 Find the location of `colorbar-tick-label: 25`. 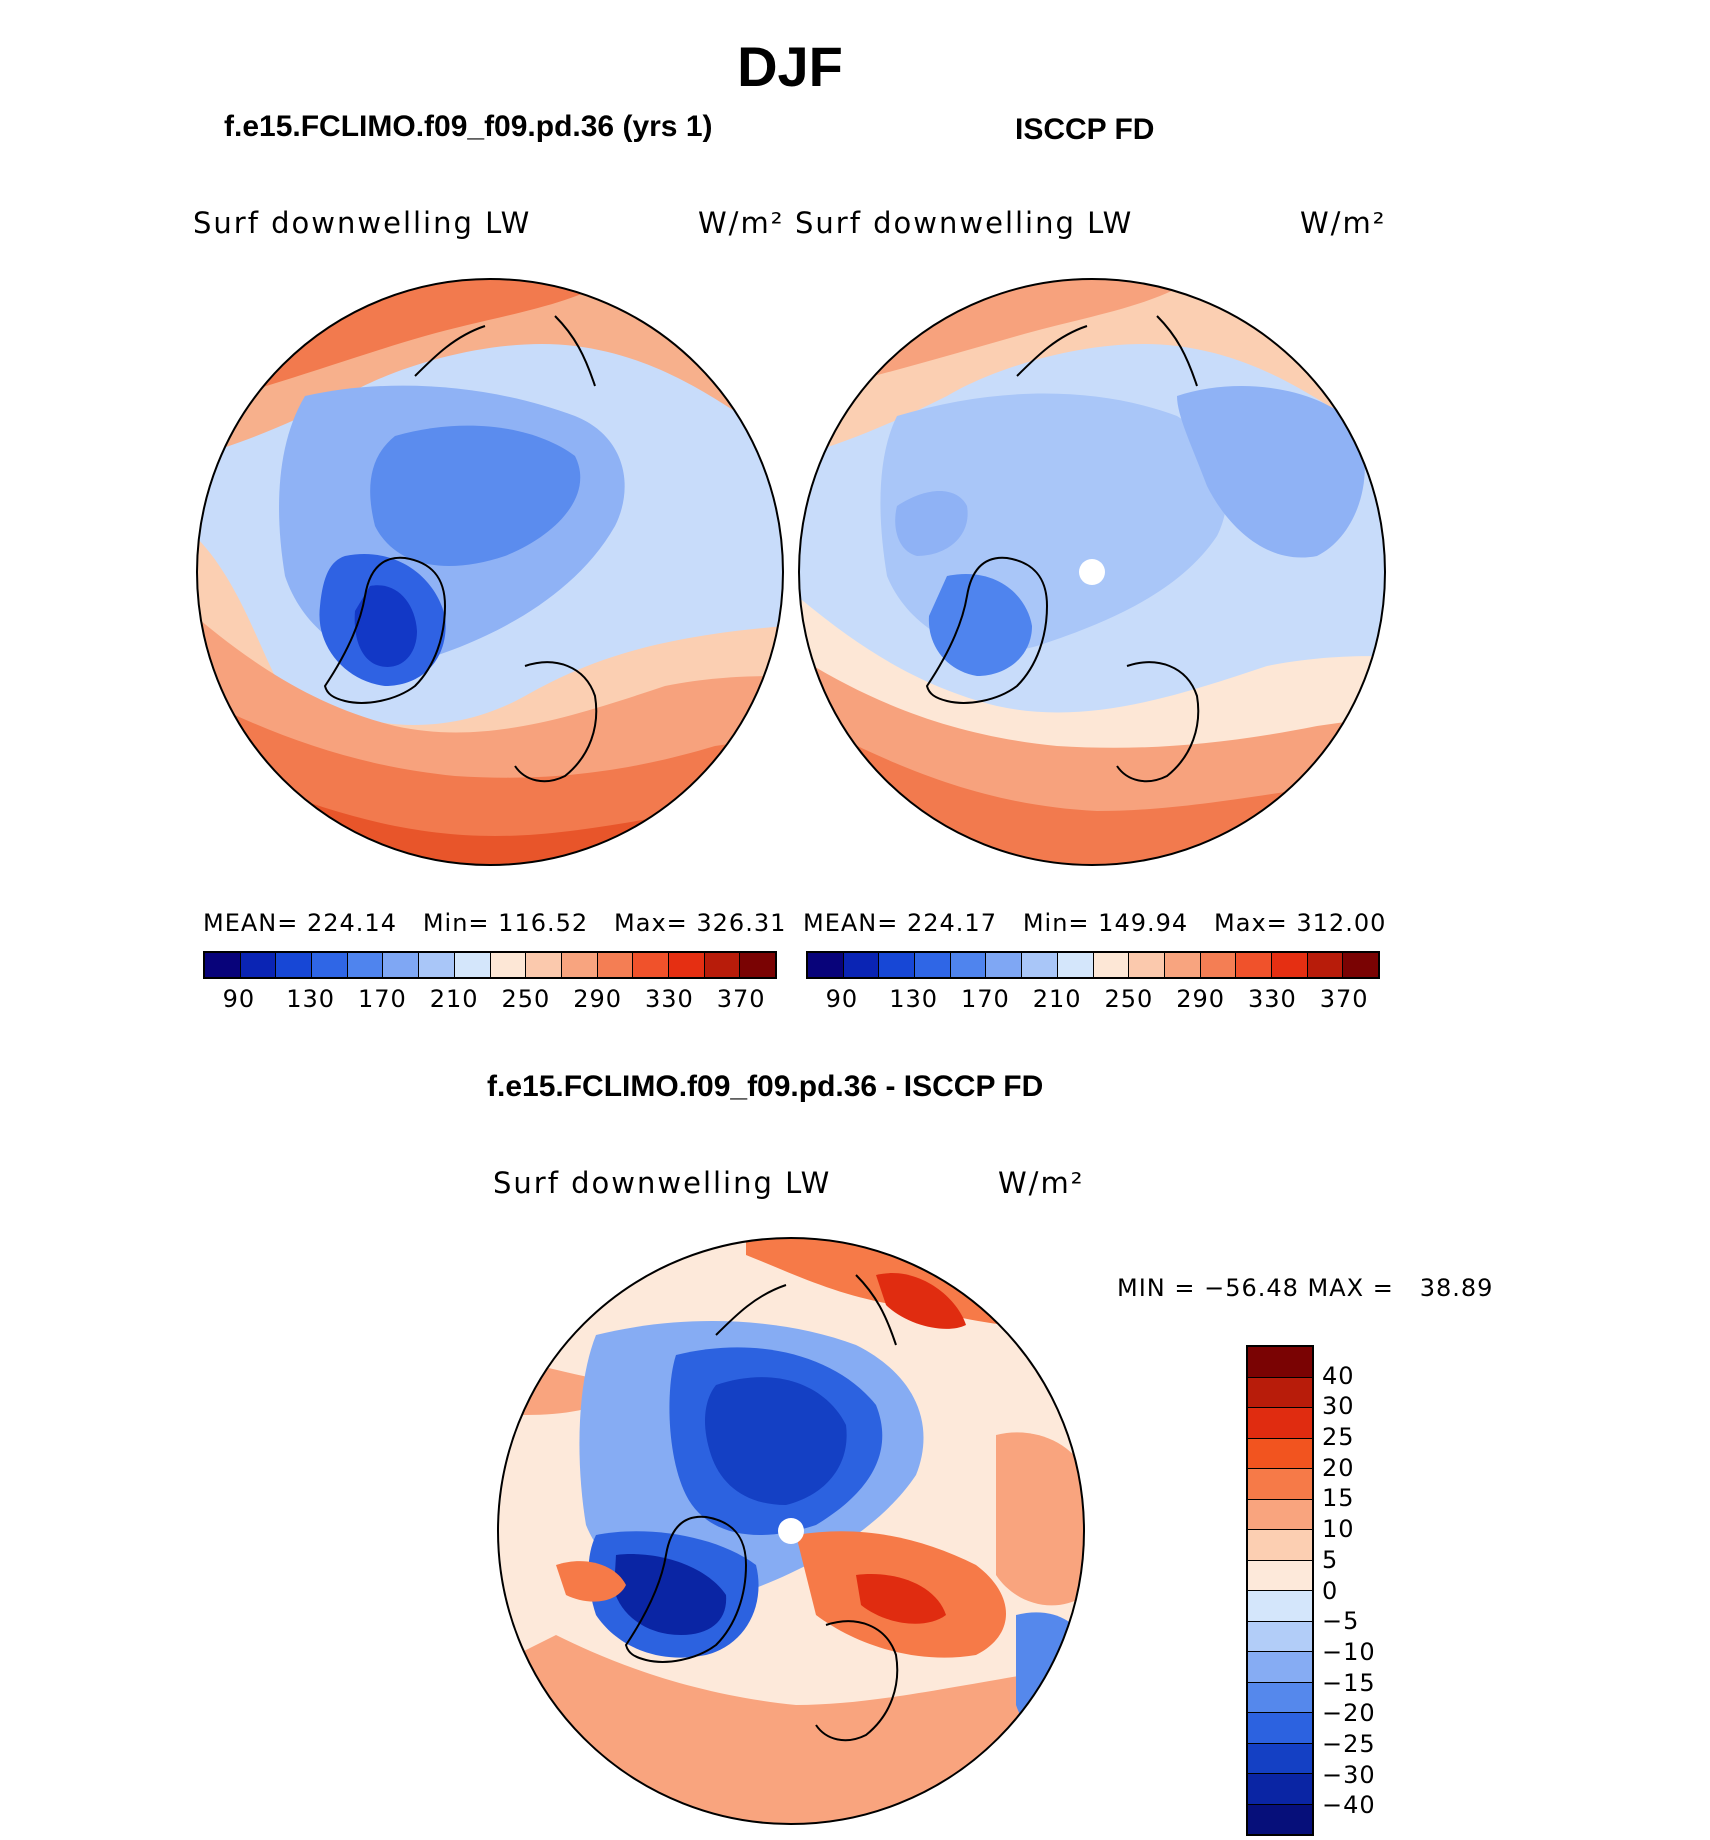

colorbar-tick-label: 25 is located at coordinates (1338, 1437).